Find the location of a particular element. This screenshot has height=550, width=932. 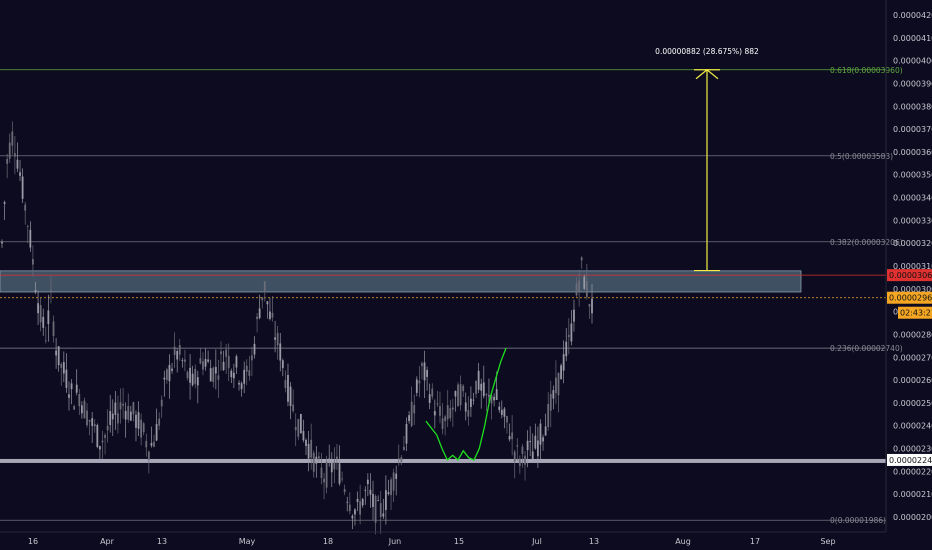

y-tick-label: 0.00002600 is located at coordinates (912, 380).